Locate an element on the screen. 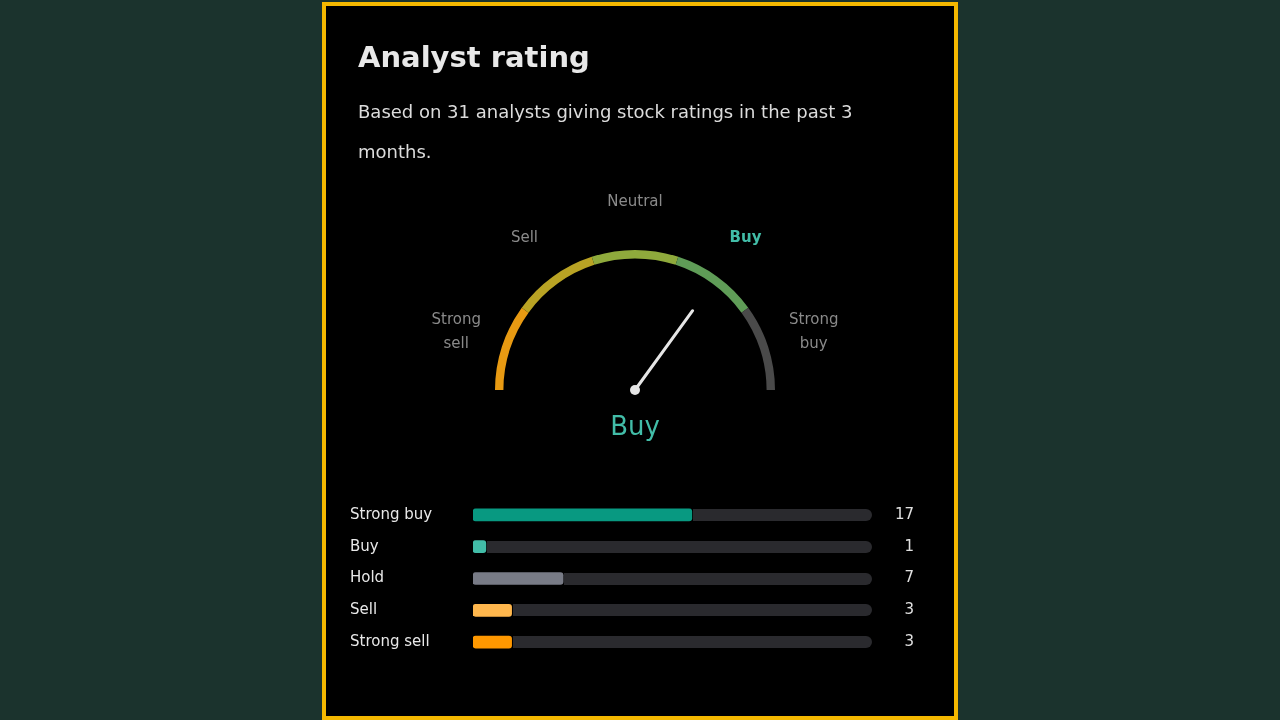 This screenshot has width=1280, height=720. category-label: Sell is located at coordinates (364, 609).